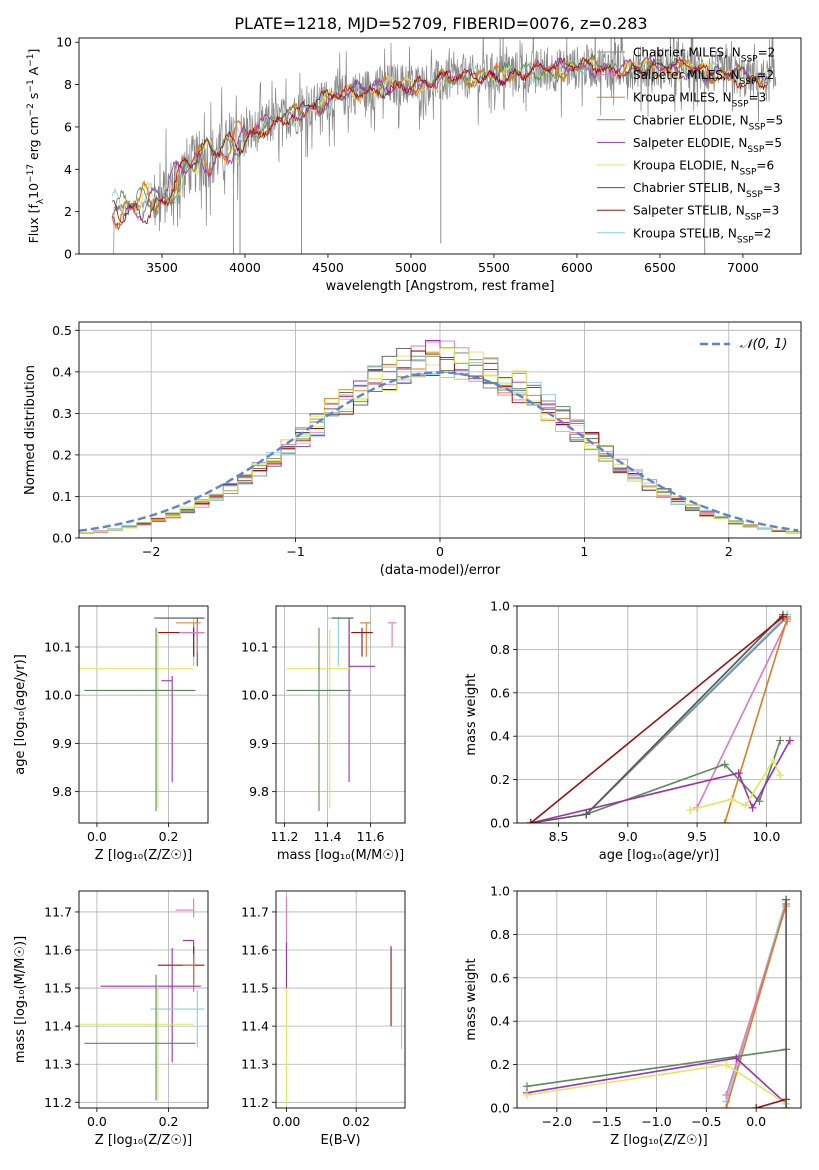 The width and height of the screenshot is (819, 1170). I want to click on x-tick-label: 7000, so click(743, 267).